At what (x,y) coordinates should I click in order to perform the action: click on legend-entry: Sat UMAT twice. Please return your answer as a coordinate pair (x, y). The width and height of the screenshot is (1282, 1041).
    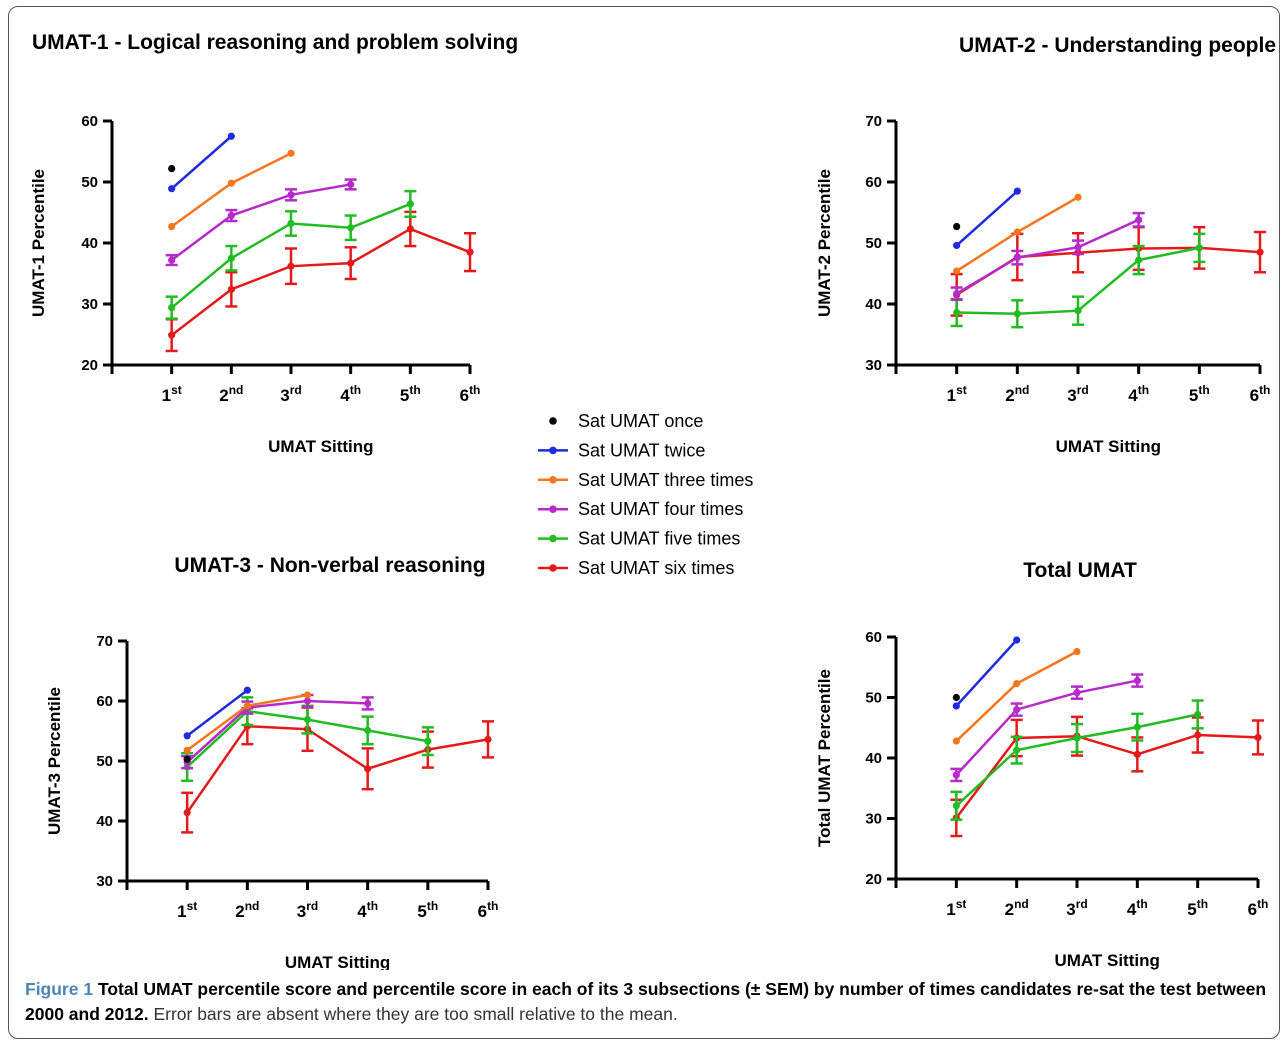
    Looking at the image, I should click on (621, 450).